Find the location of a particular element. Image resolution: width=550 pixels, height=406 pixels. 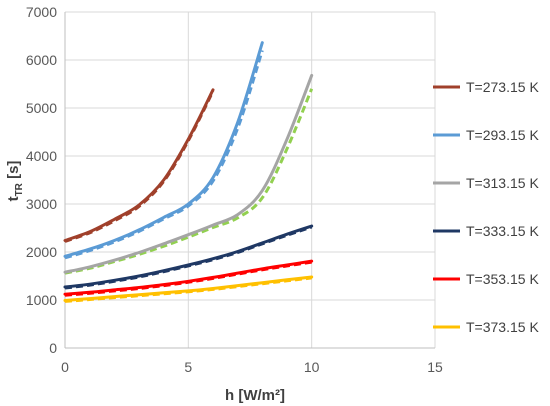

legend-label: T=353.15 K is located at coordinates (502, 279).